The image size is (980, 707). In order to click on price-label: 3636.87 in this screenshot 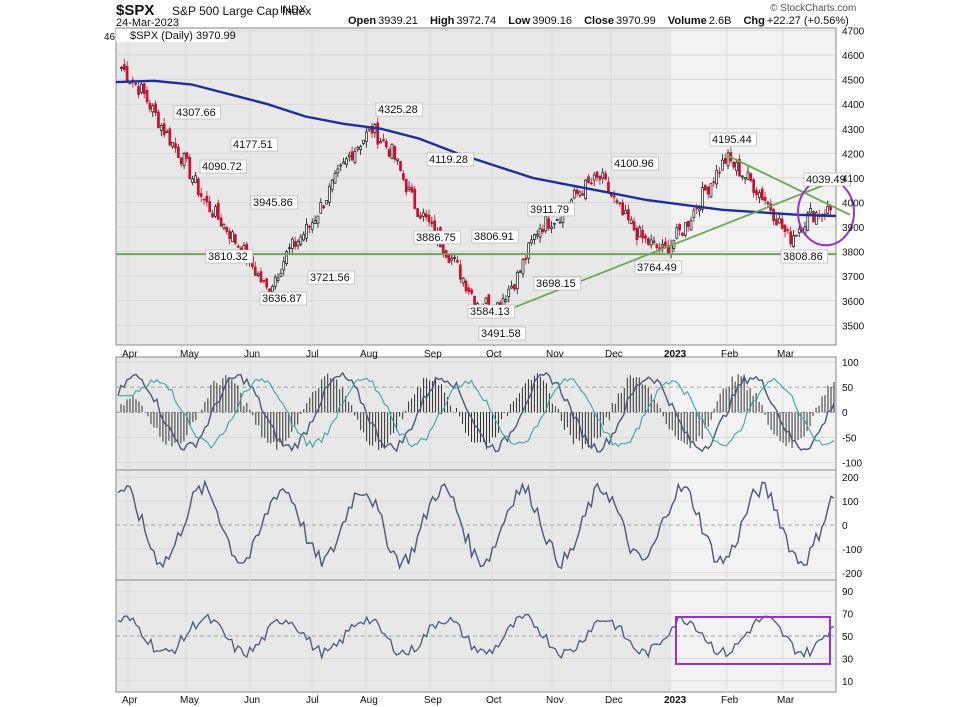, I will do `click(282, 299)`.